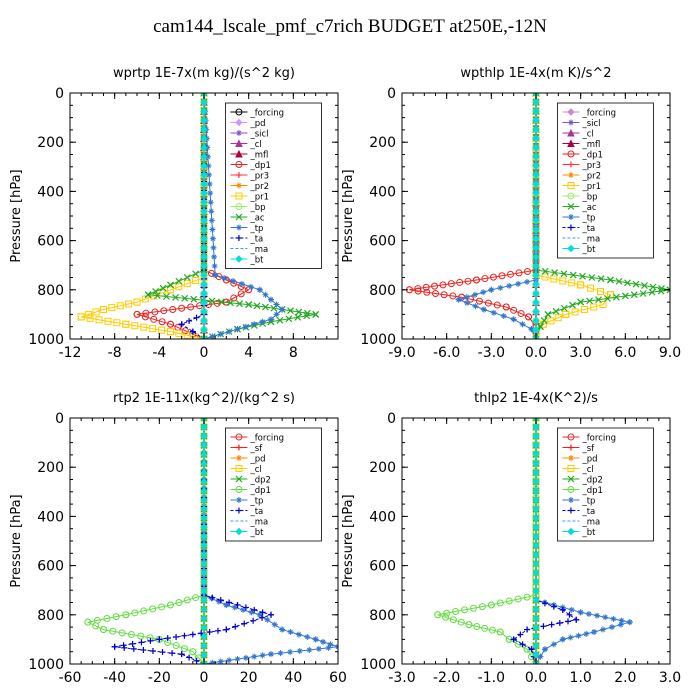 This screenshot has width=700, height=700. What do you see at coordinates (382, 517) in the screenshot?
I see `y-tick-label: 400` at bounding box center [382, 517].